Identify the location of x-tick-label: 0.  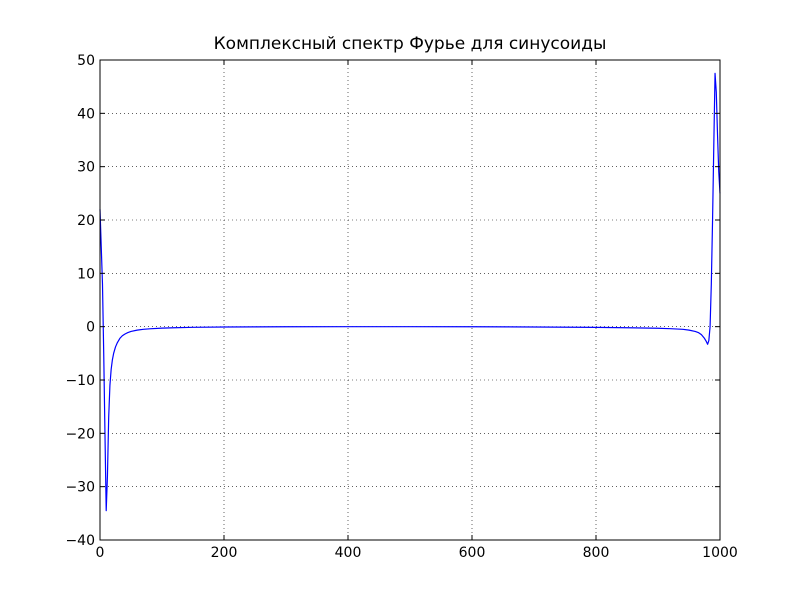
(100, 553).